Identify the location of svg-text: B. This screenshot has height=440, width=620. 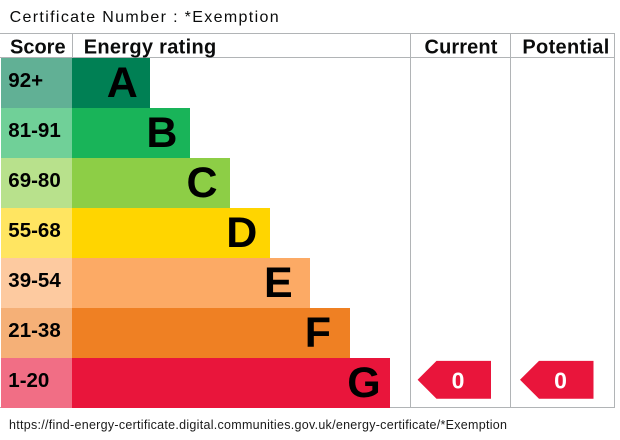
(161, 133).